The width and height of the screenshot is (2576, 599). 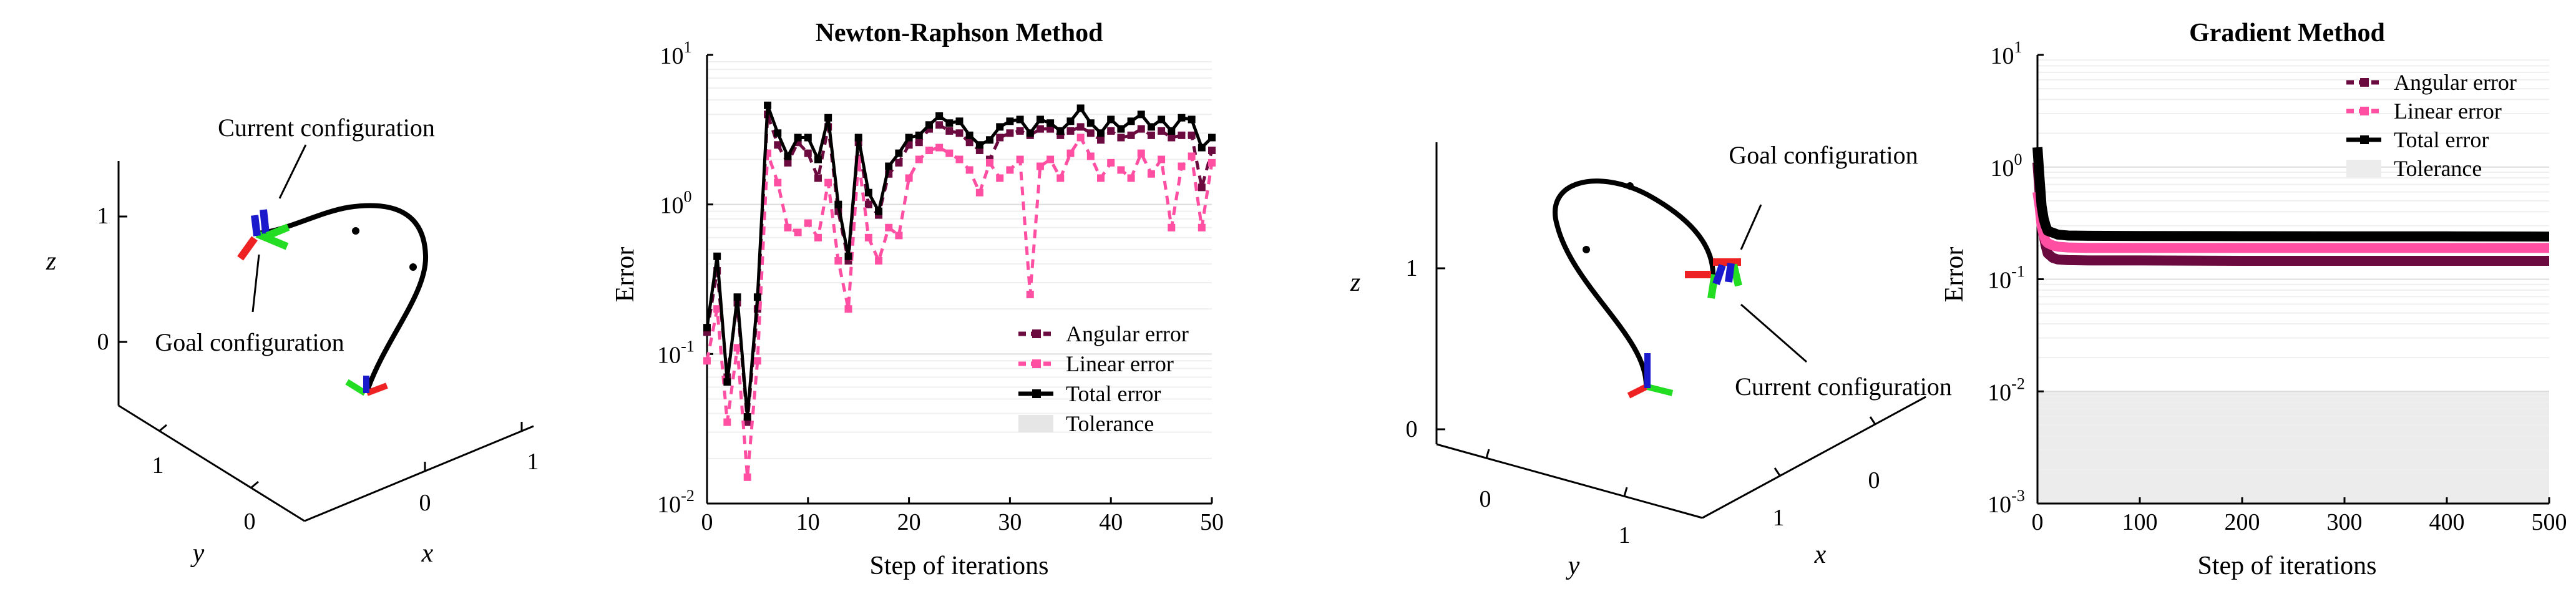 I want to click on panel-d-x-tick-label: 200, so click(x=2242, y=522).